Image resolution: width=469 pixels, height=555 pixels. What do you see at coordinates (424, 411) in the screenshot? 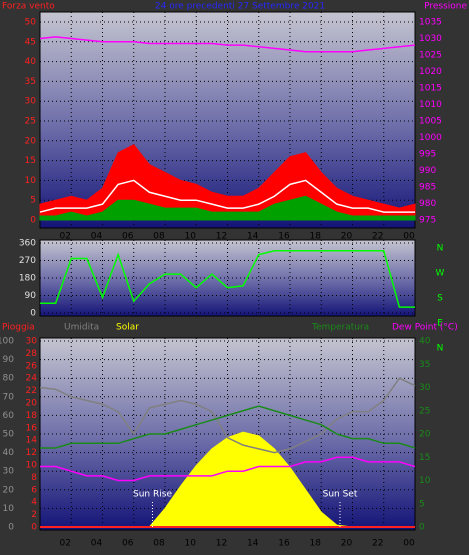
I see `y2-tick-label: 25` at bounding box center [424, 411].